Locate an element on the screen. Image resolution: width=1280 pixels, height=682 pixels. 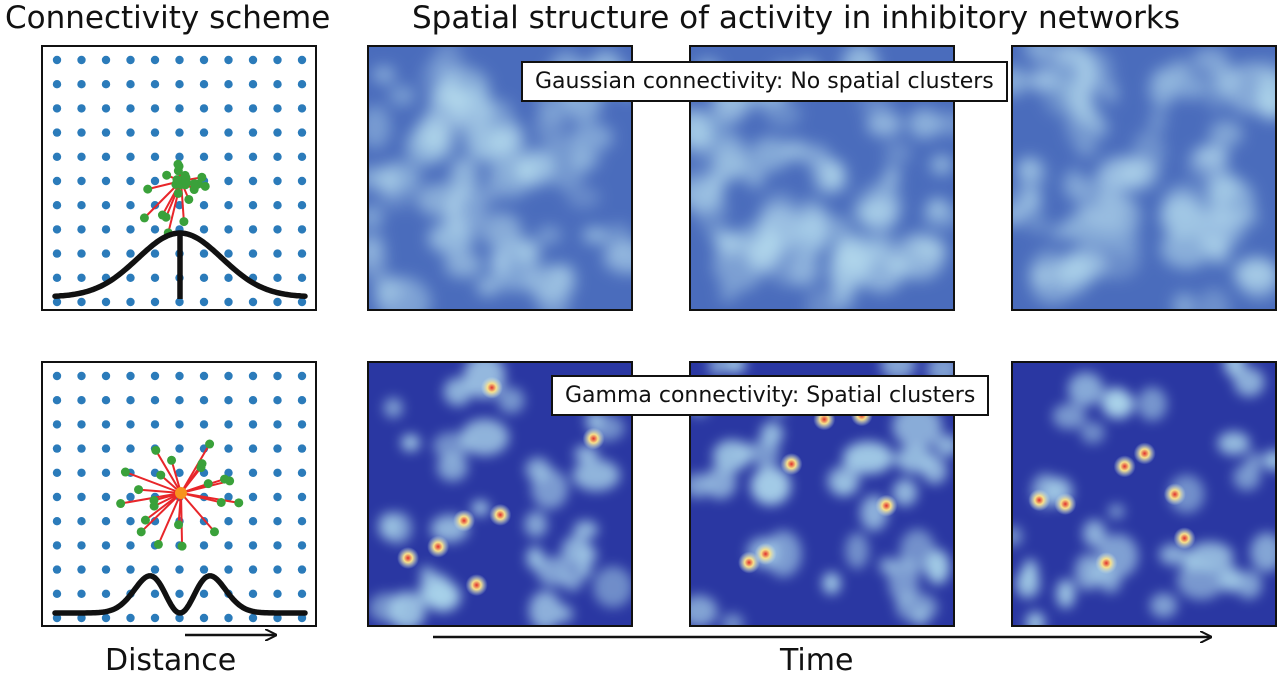
activity-blobs is located at coordinates (1144, 494).